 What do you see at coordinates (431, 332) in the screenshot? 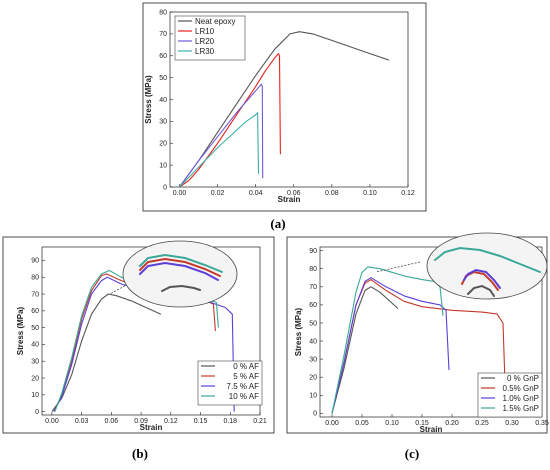
I see `plot-area` at bounding box center [431, 332].